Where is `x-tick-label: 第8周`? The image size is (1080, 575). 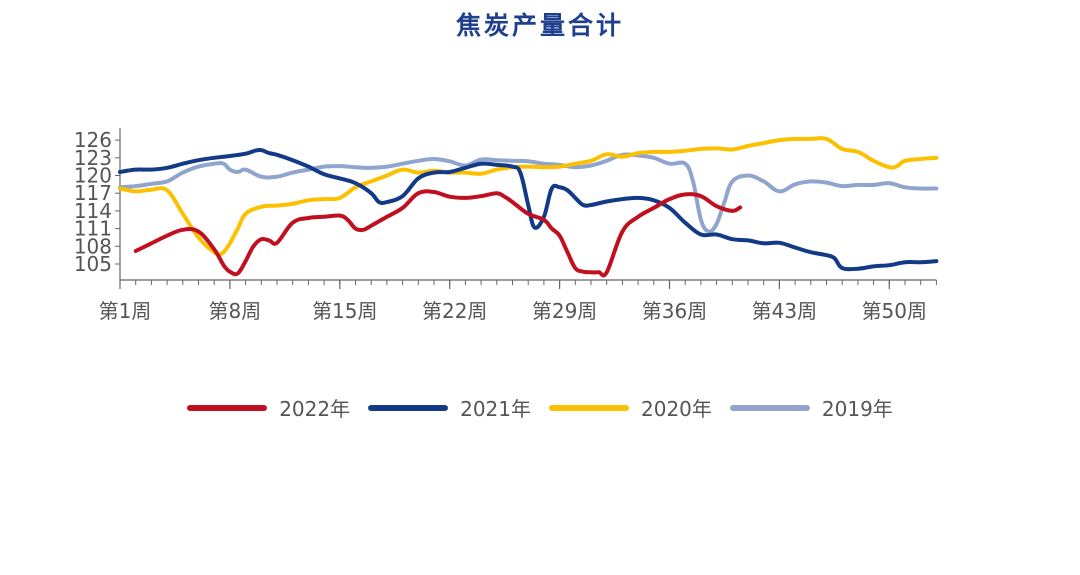
x-tick-label: 第8周 is located at coordinates (235, 311).